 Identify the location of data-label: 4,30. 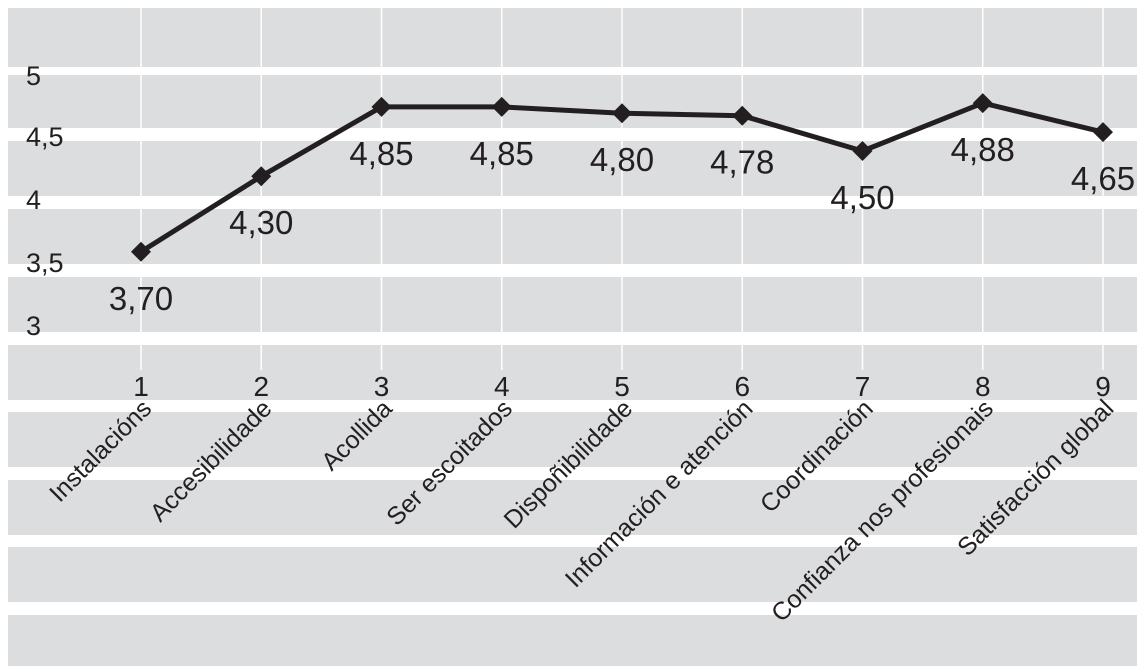
(261, 222).